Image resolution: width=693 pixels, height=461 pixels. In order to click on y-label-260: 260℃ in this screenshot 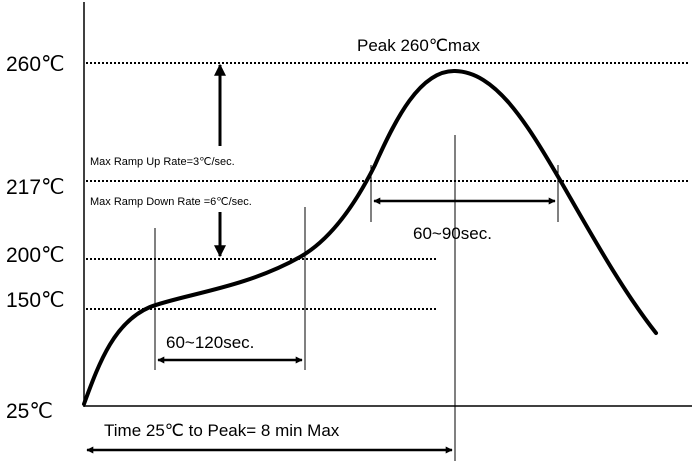, I will do `click(35, 64)`.